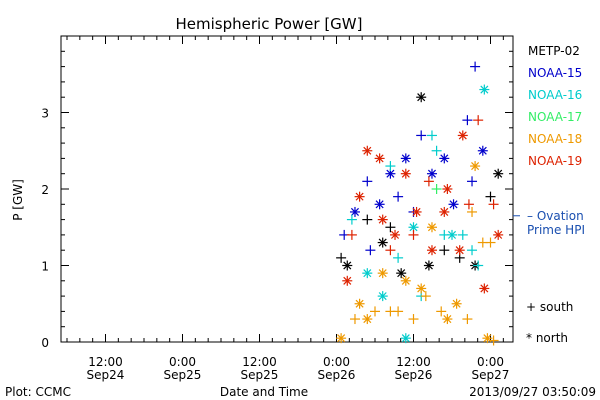 The image size is (600, 400). Describe the element at coordinates (413, 362) in the screenshot. I see `x-tick-time: 12:00` at that location.